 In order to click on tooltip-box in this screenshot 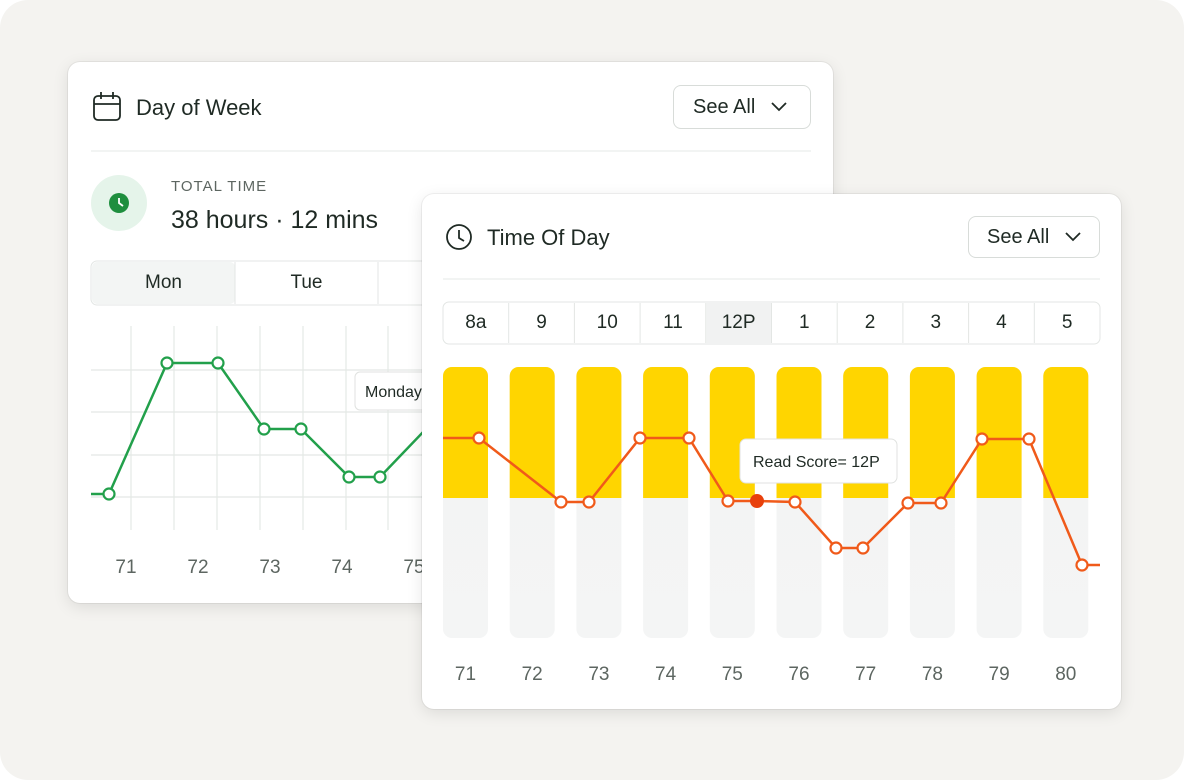, I will do `click(818, 461)`.